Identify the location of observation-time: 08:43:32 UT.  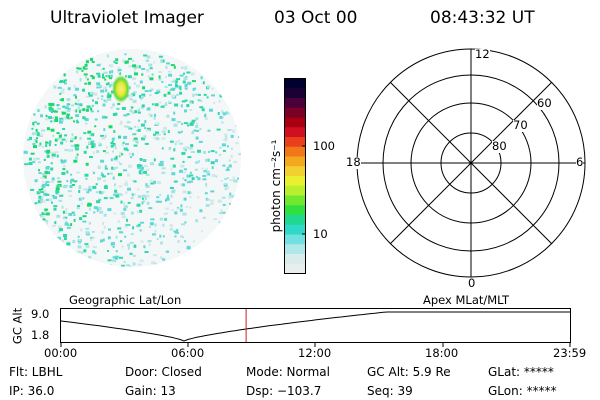
(482, 18).